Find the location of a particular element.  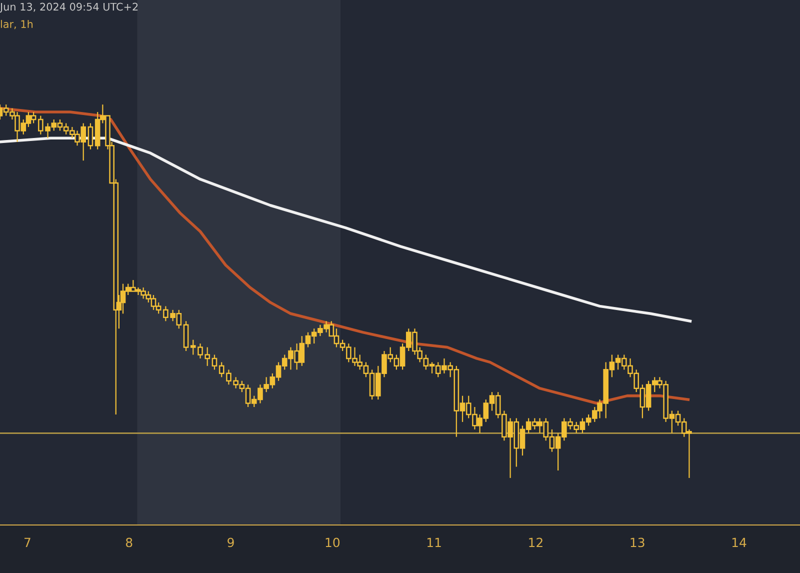

x-tick-label: 14 is located at coordinates (739, 542).